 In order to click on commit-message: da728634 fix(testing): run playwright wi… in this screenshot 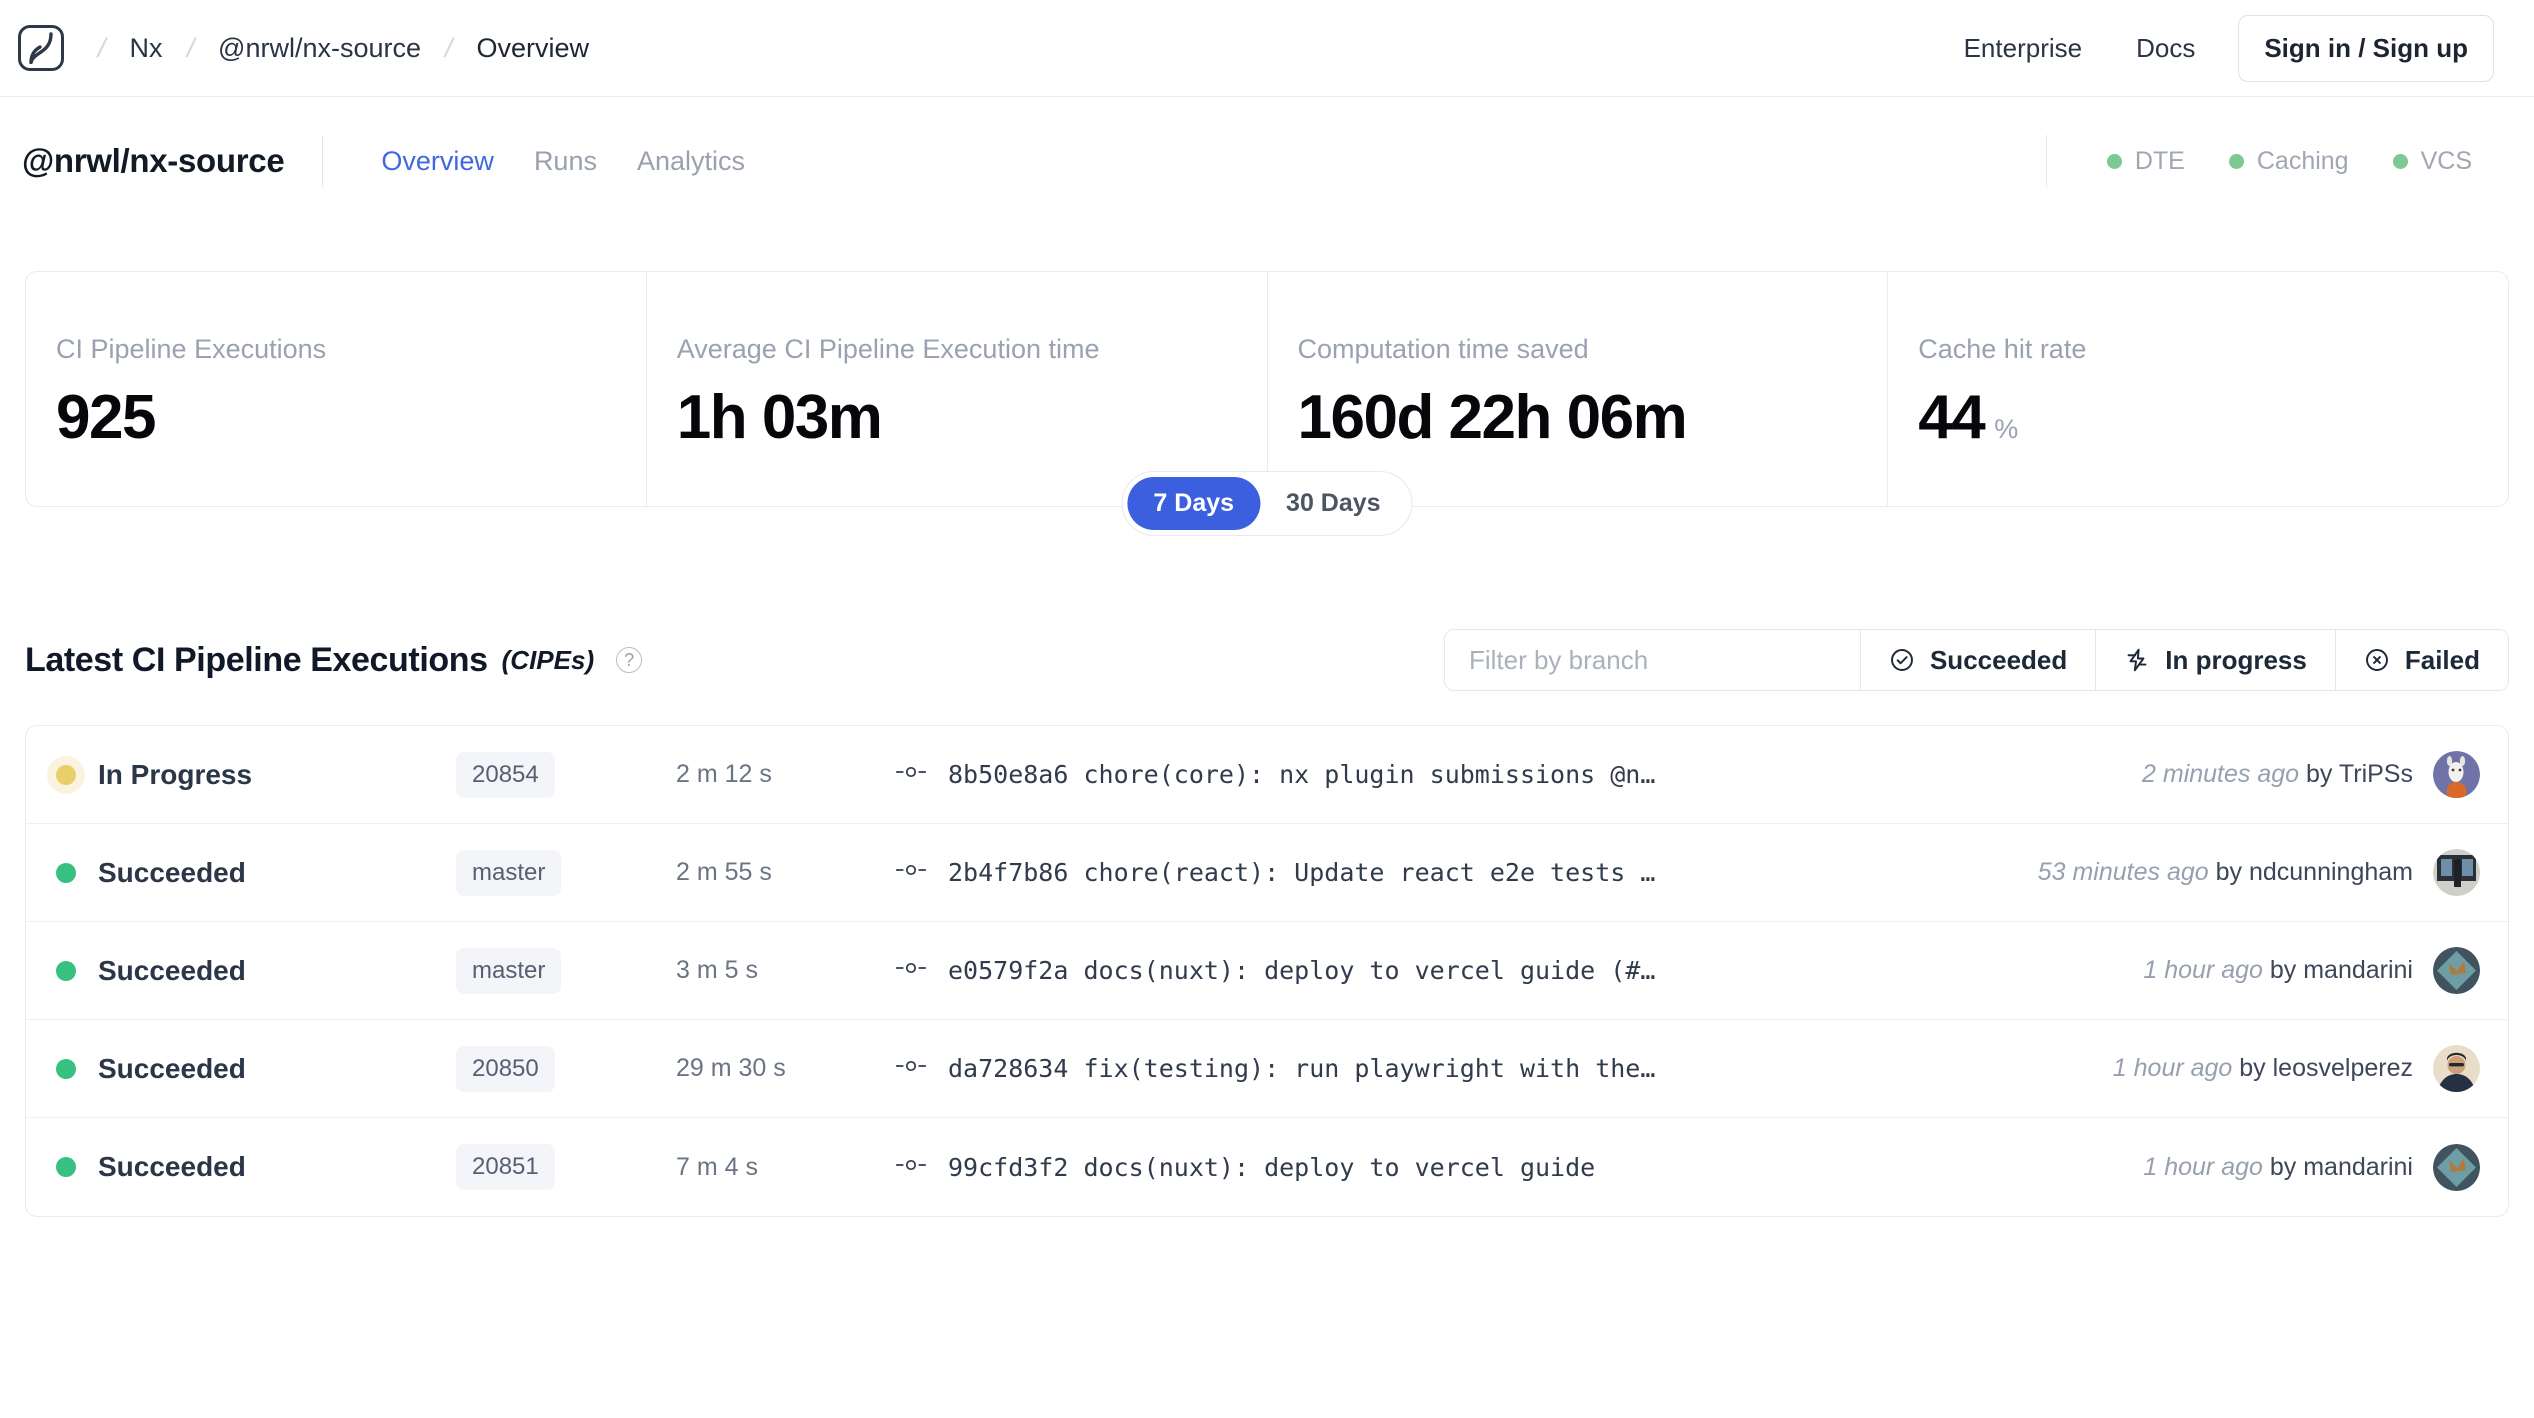, I will do `click(1302, 1069)`.